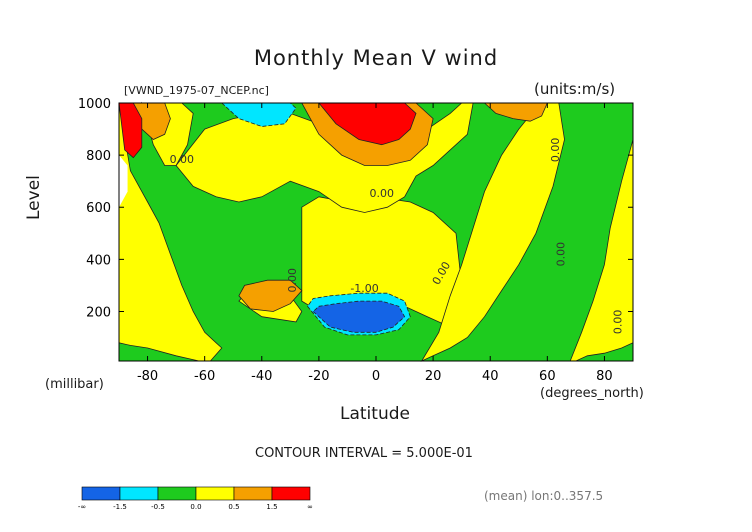 Image resolution: width=752 pixels, height=532 pixels. I want to click on colorbar-tick-label: 0.5, so click(233, 507).